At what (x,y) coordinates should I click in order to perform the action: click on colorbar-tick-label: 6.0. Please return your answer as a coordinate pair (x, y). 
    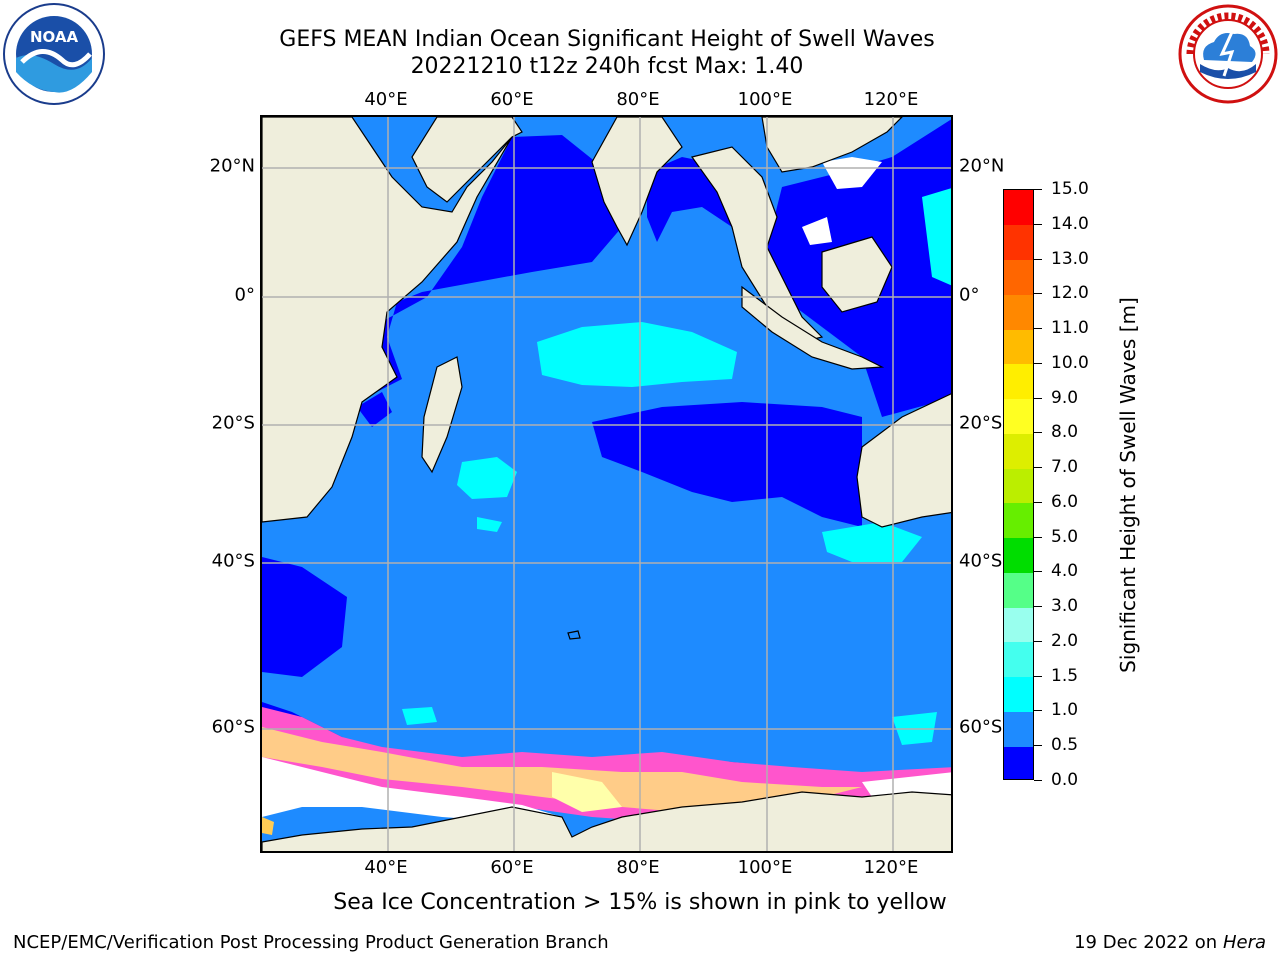
    Looking at the image, I should click on (1065, 501).